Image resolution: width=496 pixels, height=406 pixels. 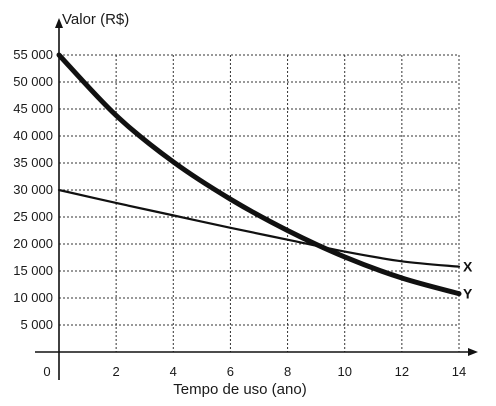 I want to click on y-tick-label: 35 000, so click(x=33, y=162).